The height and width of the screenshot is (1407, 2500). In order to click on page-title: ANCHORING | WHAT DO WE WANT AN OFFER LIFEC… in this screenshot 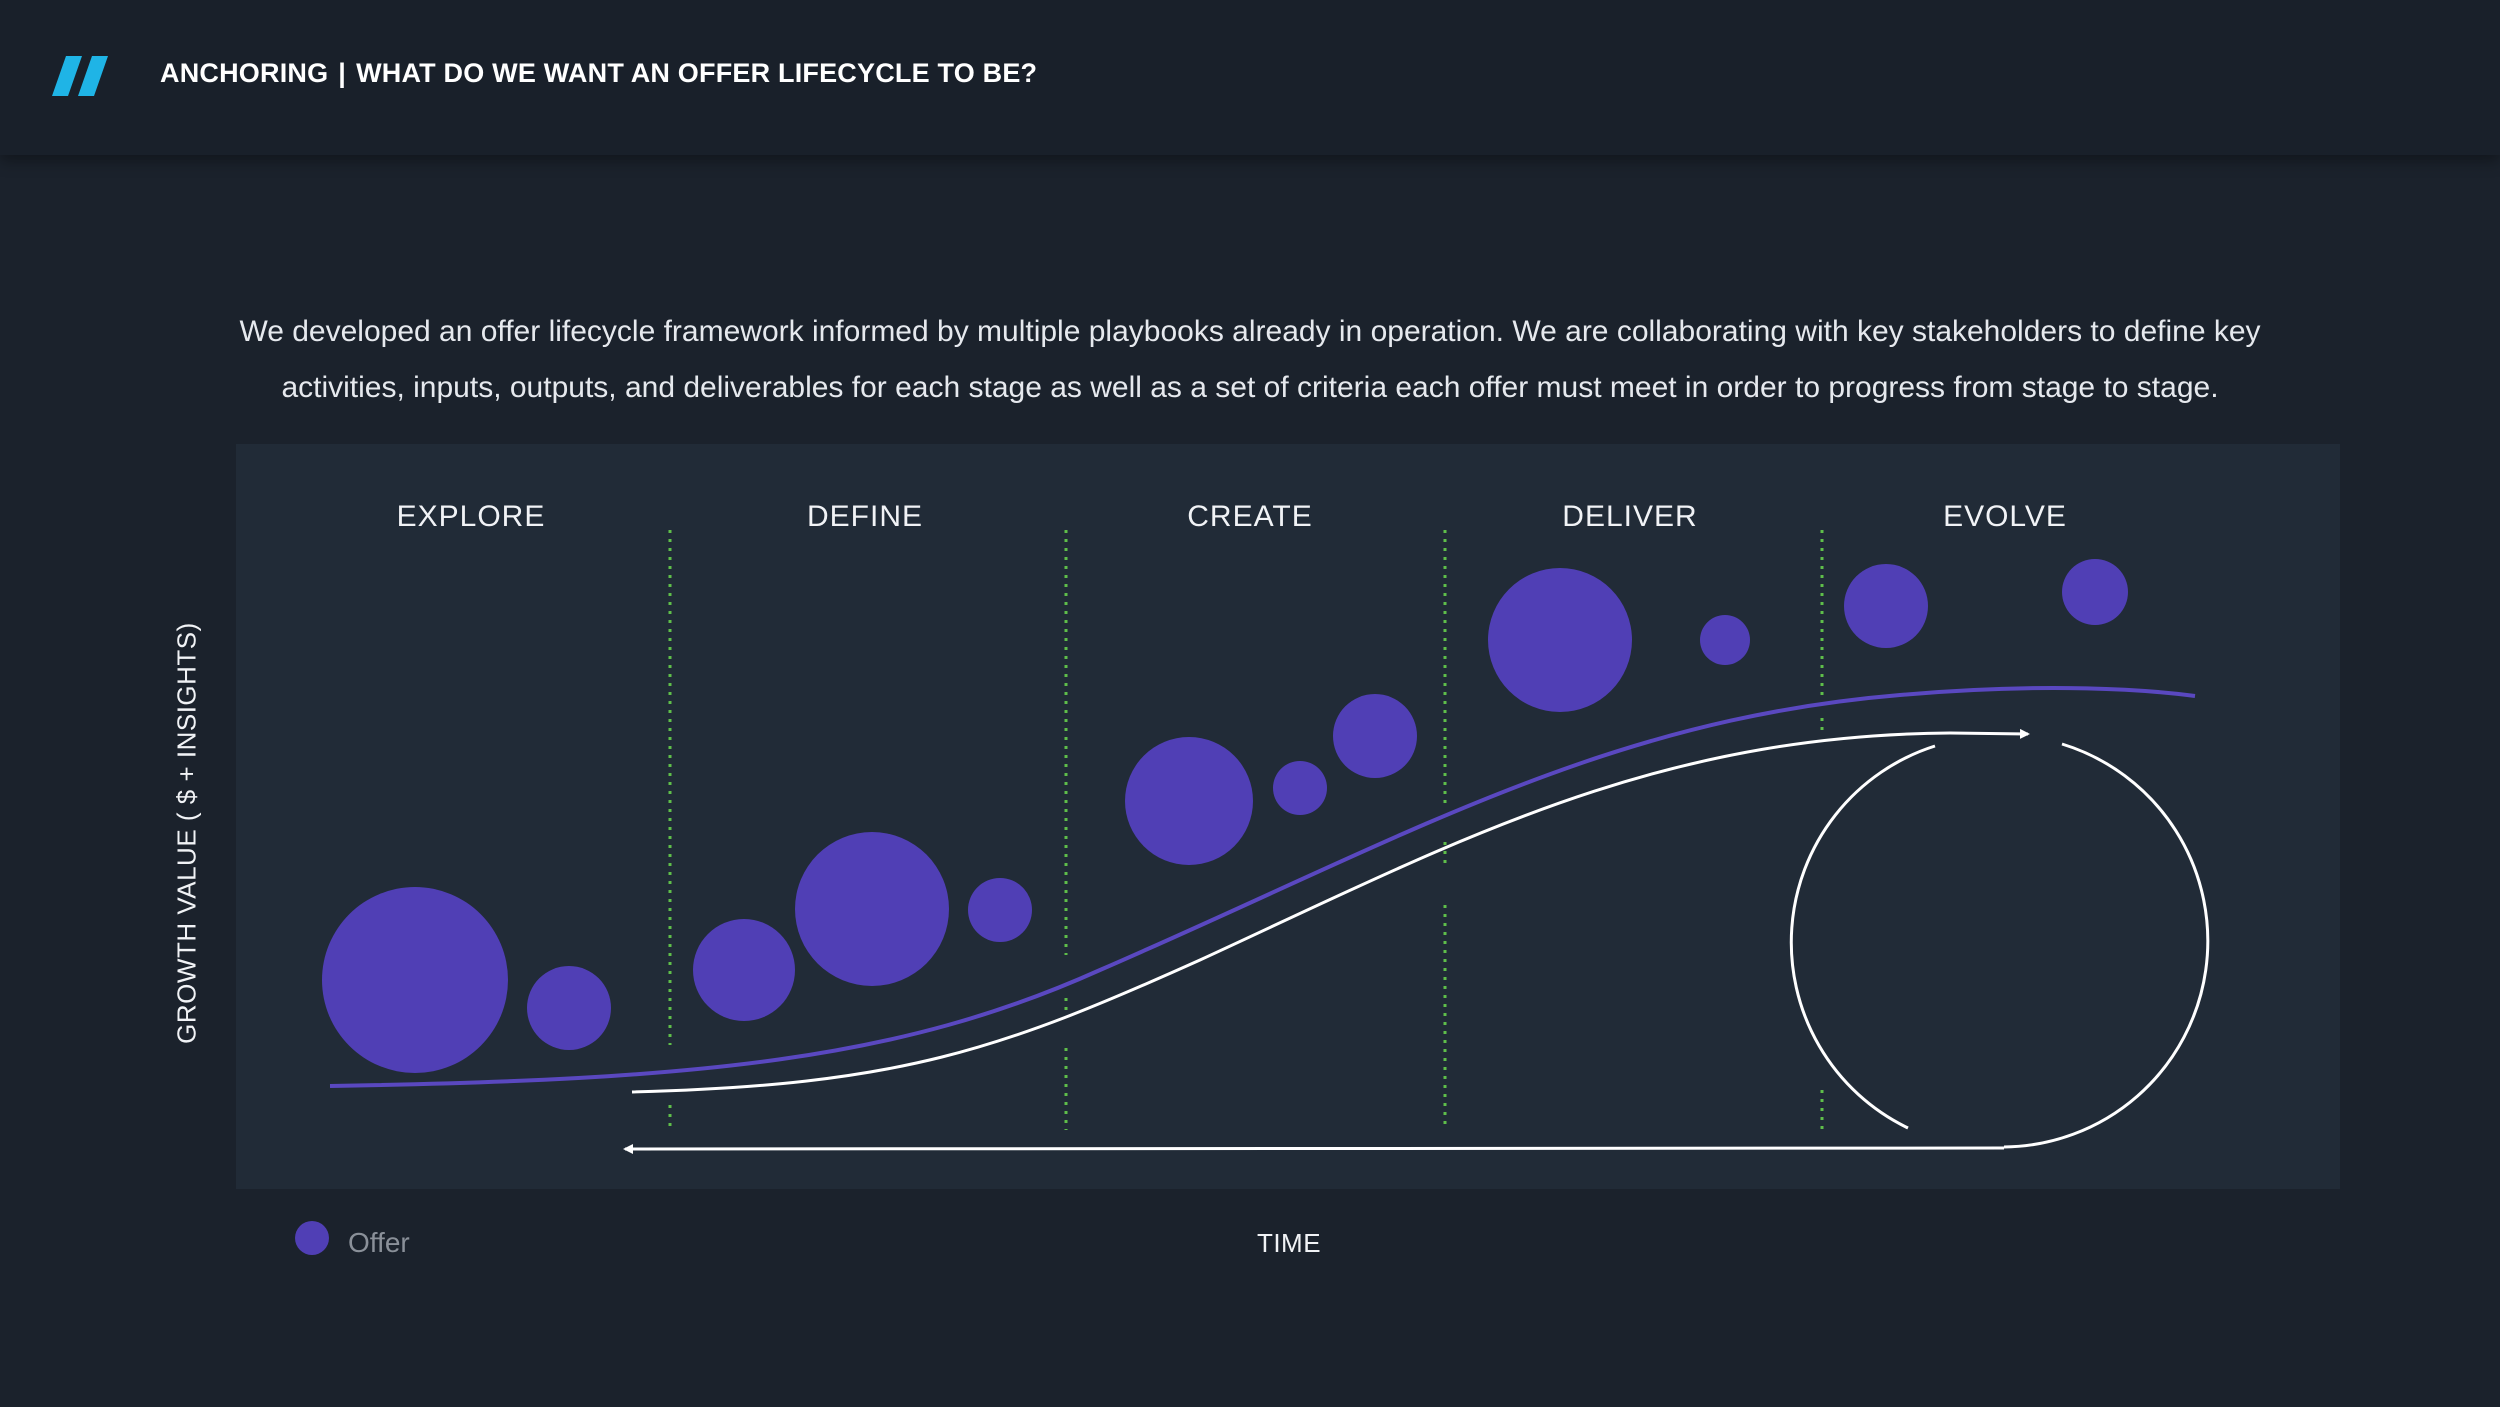, I will do `click(598, 73)`.